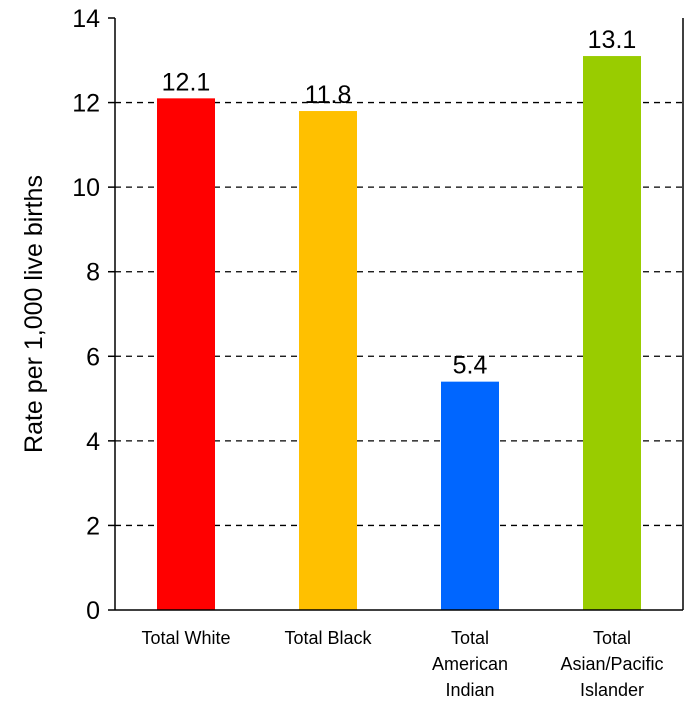 The height and width of the screenshot is (706, 693). I want to click on y-axis-title: Rate per 1,000 live births, so click(34, 314).